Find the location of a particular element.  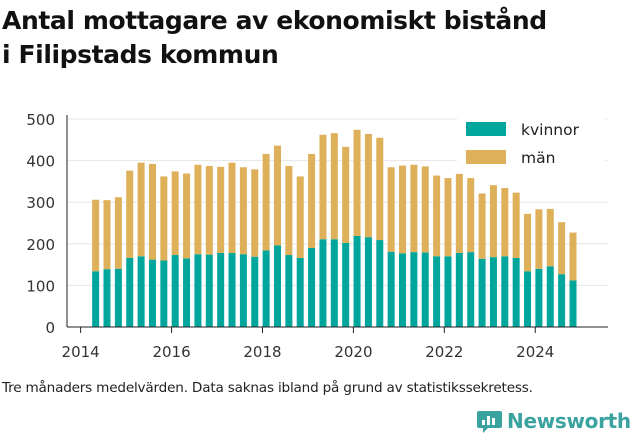

x-tick-label: 2018 is located at coordinates (262, 352).